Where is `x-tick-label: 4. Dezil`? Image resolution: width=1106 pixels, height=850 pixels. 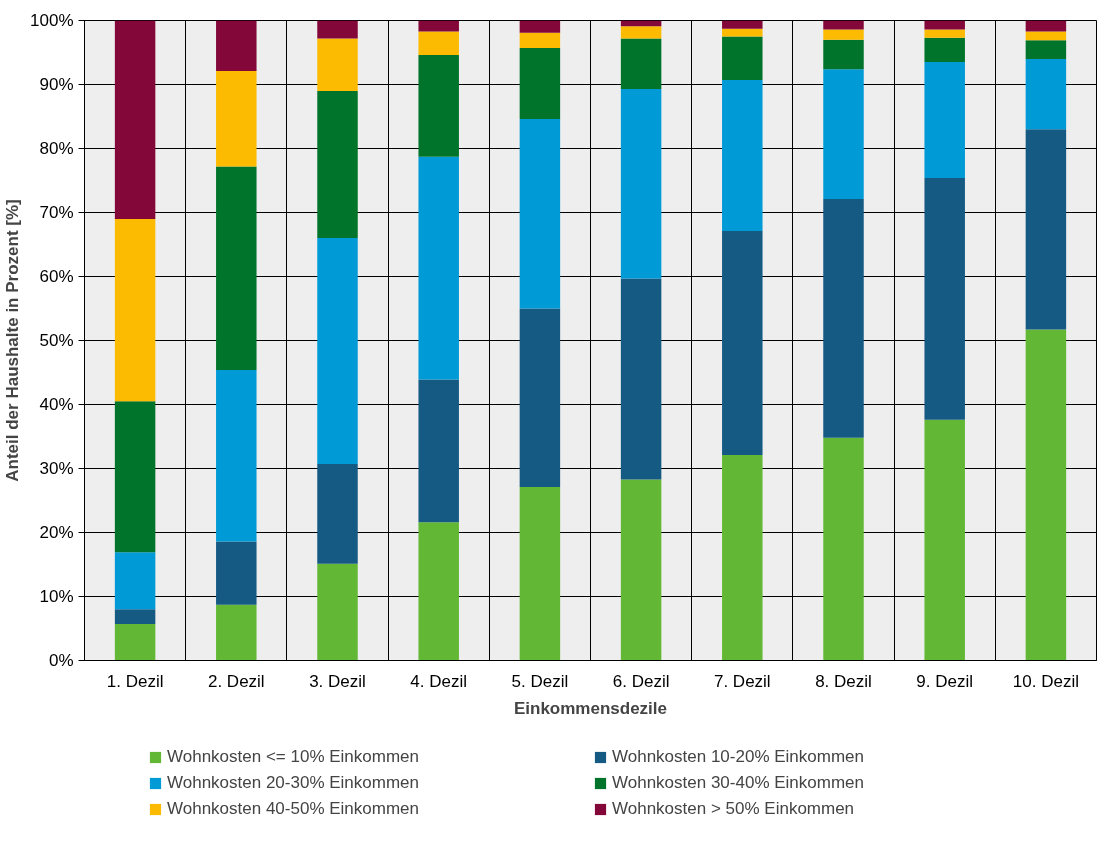
x-tick-label: 4. Dezil is located at coordinates (439, 681).